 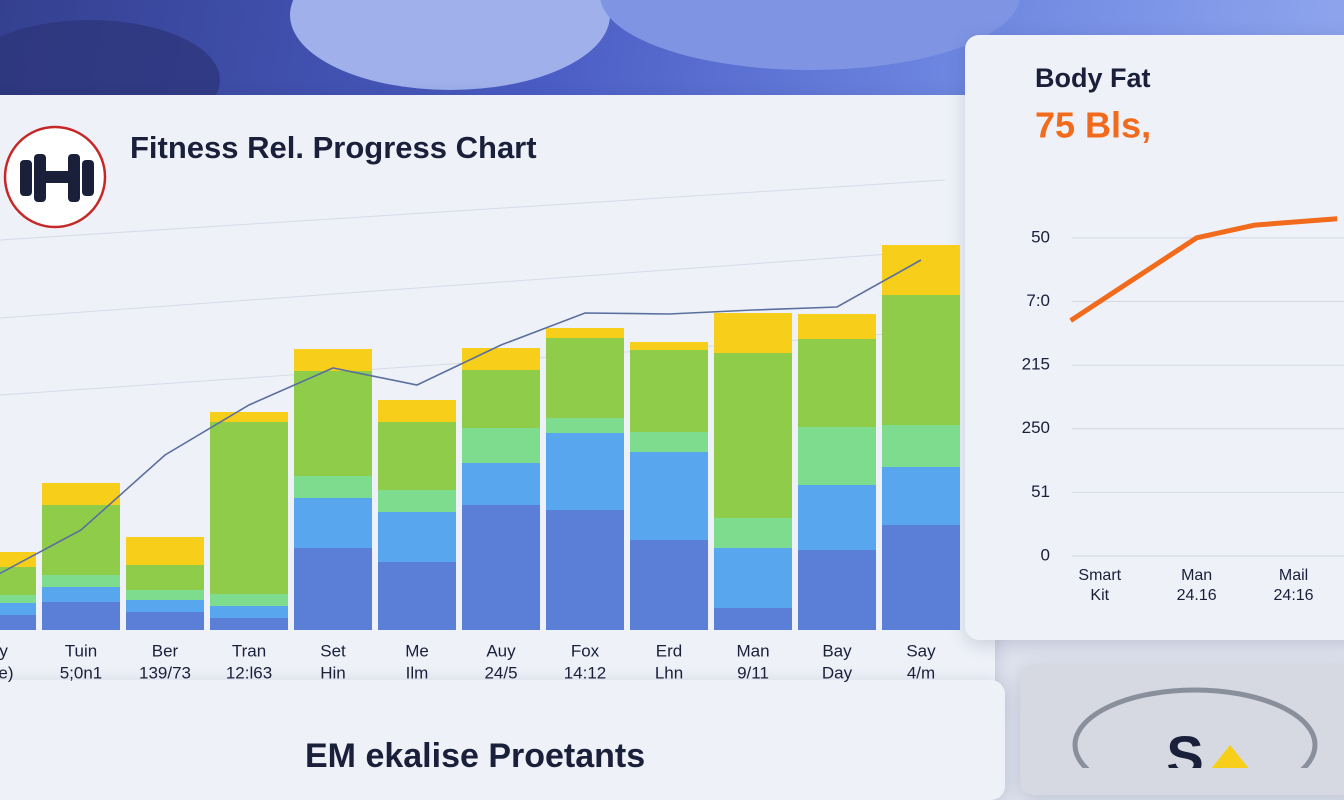 I want to click on badge-ring, so click(x=1195, y=727).